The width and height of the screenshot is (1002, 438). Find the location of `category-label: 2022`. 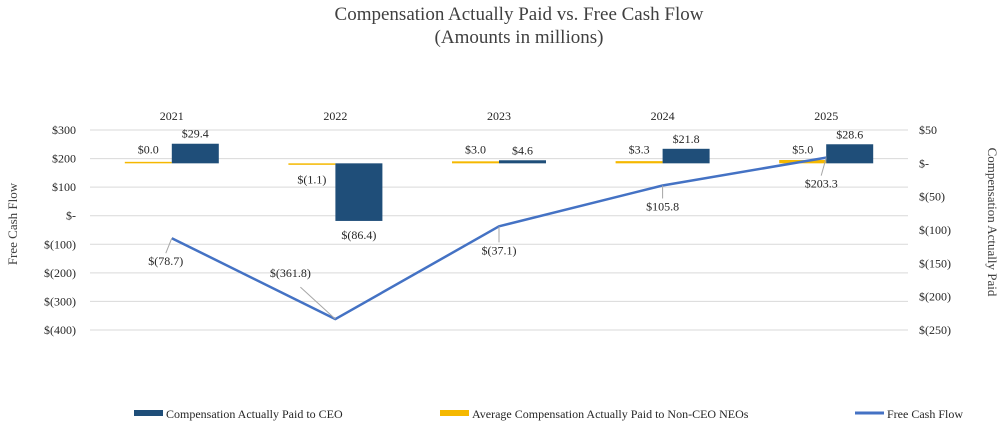

category-label: 2022 is located at coordinates (335, 116).